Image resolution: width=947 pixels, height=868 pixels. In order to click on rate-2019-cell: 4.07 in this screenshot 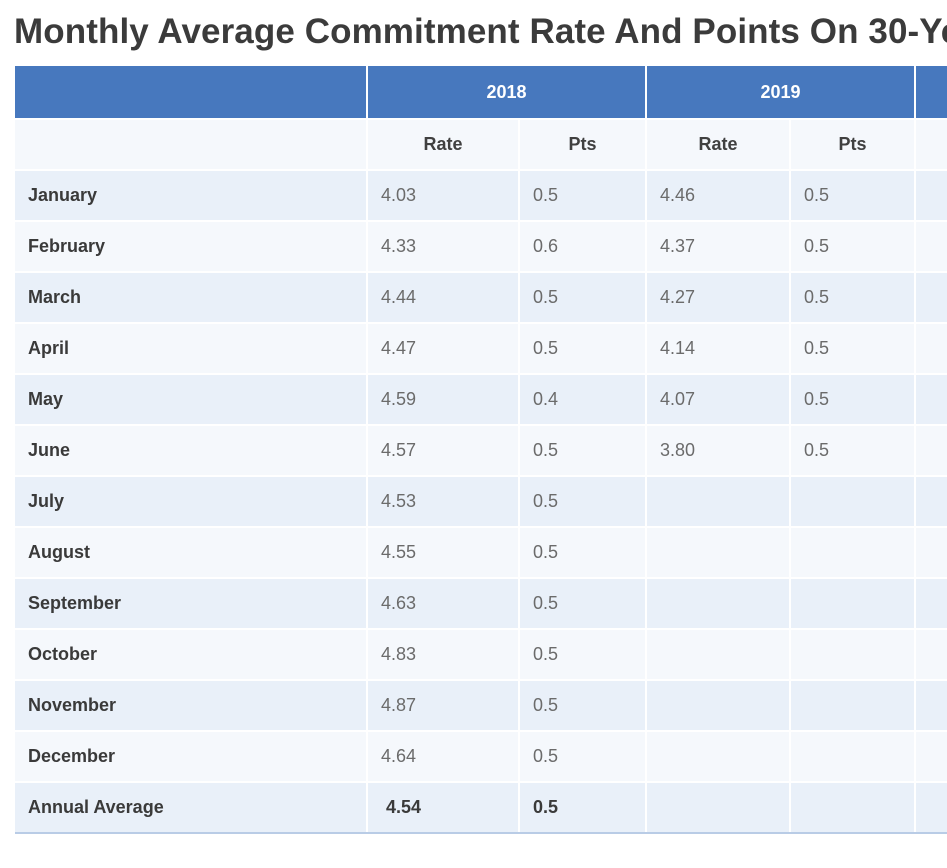, I will do `click(719, 400)`.